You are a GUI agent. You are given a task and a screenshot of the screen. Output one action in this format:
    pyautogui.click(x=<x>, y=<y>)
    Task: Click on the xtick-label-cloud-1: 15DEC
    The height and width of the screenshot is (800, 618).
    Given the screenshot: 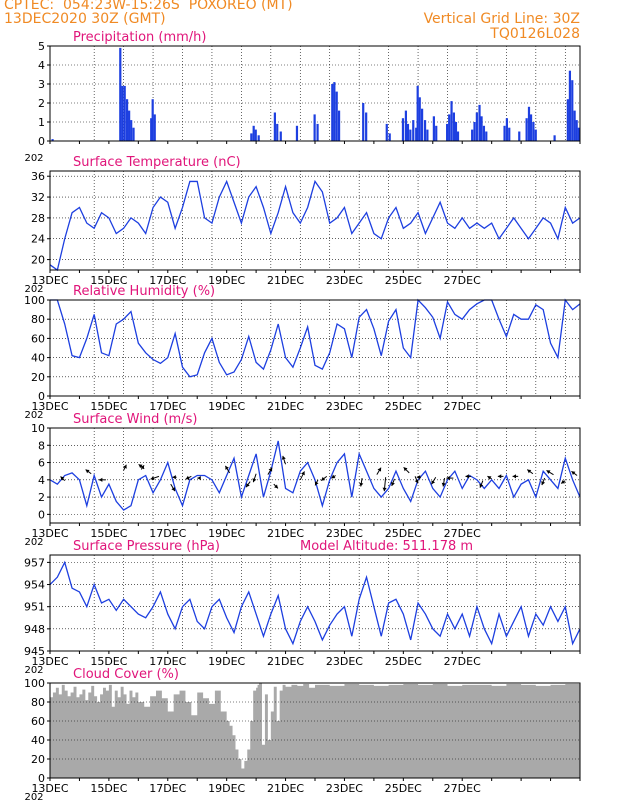 What is the action you would take?
    pyautogui.click(x=108, y=788)
    